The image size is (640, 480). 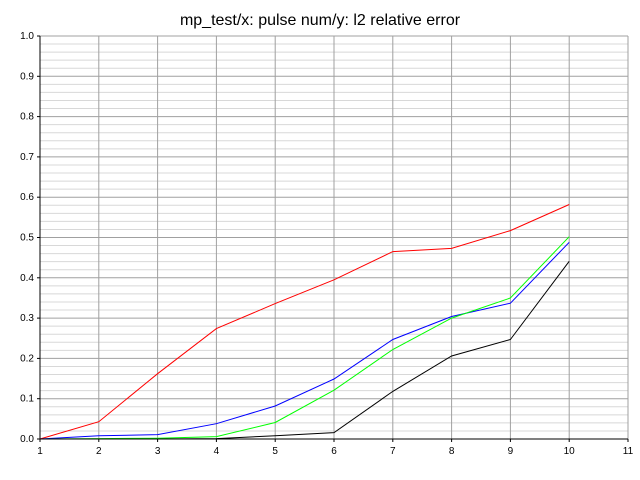 What do you see at coordinates (27, 318) in the screenshot?
I see `y-tick-label: 0.3` at bounding box center [27, 318].